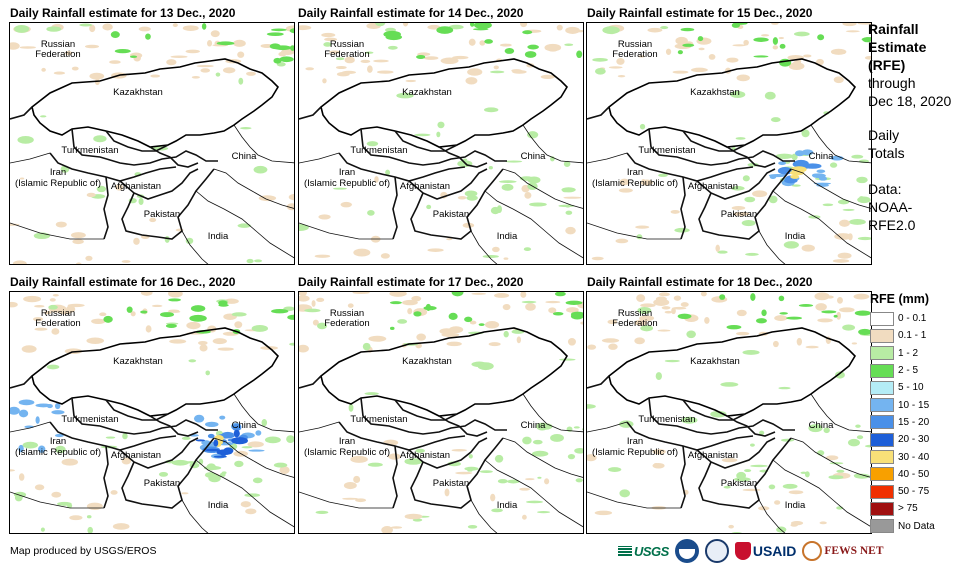 The width and height of the screenshot is (965, 570). Describe the element at coordinates (842, 551) in the screenshot. I see `fews-net-logo: FEWS NET` at that location.